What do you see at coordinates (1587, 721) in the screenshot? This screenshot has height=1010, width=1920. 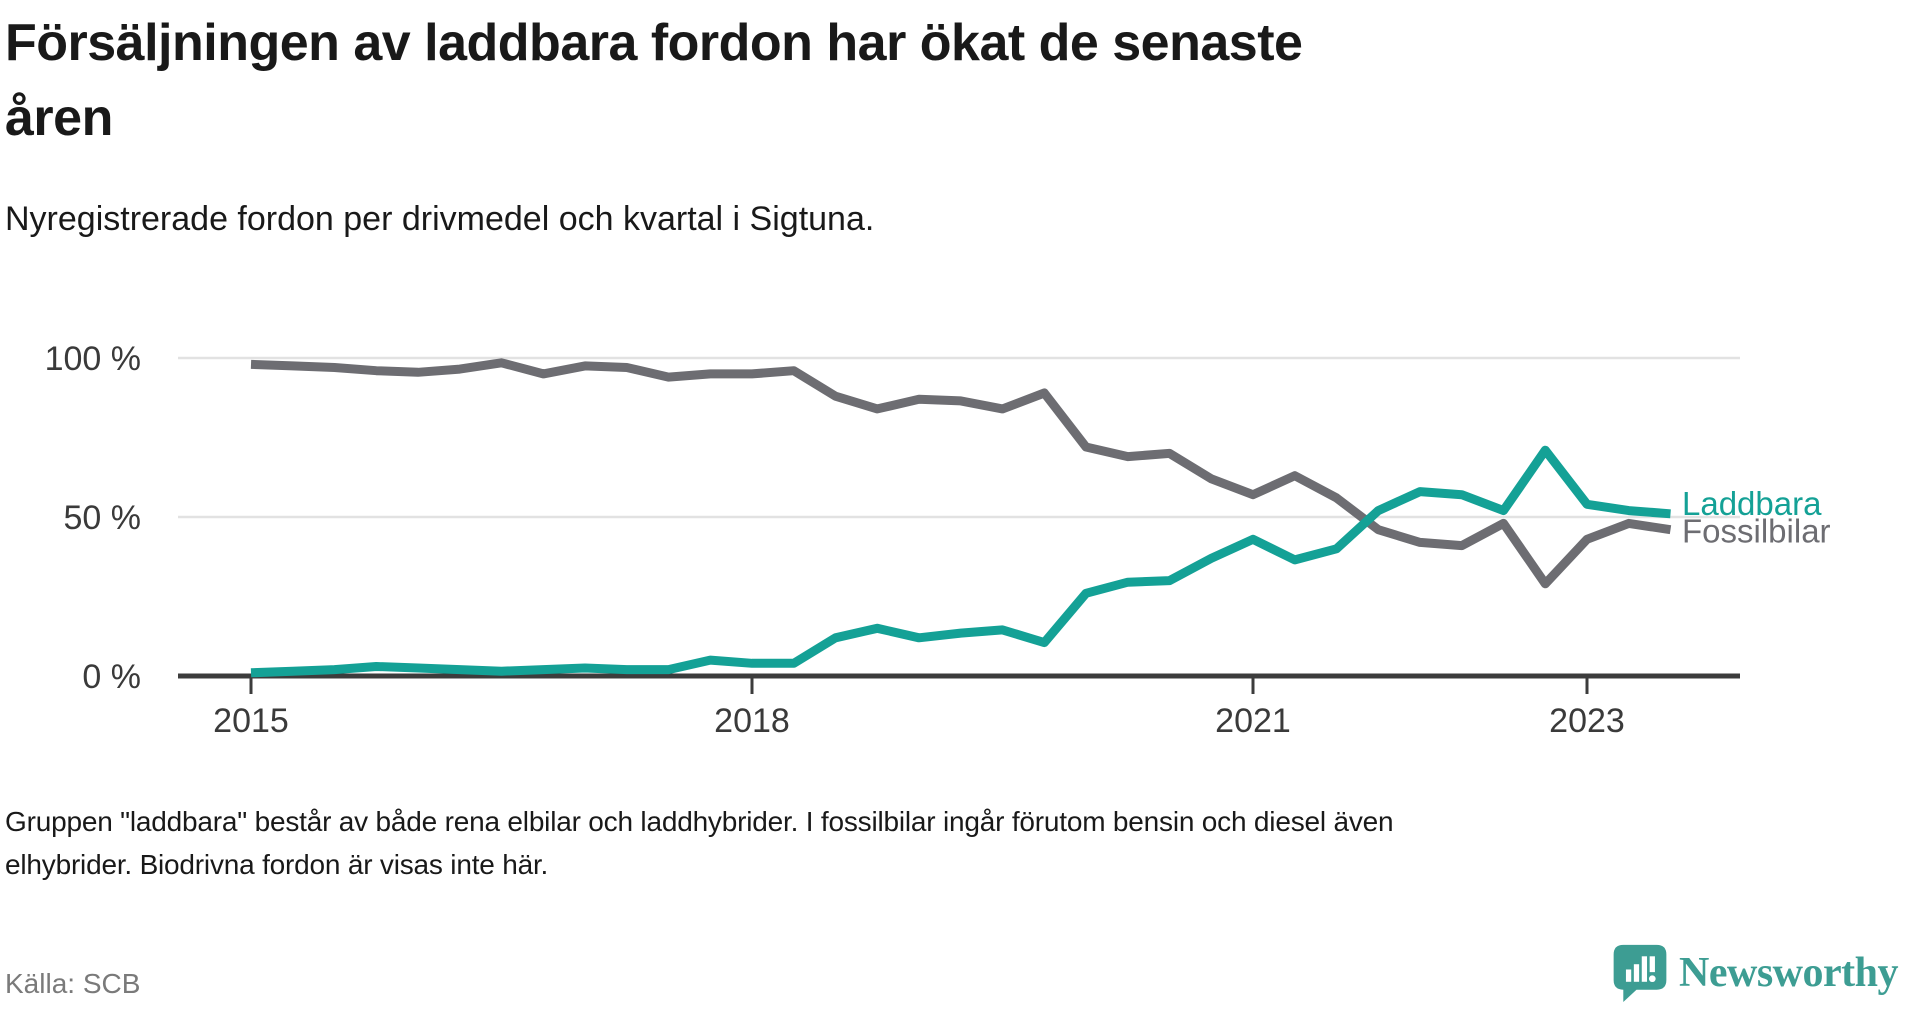 I see `x-tick-label-2023: 2023` at bounding box center [1587, 721].